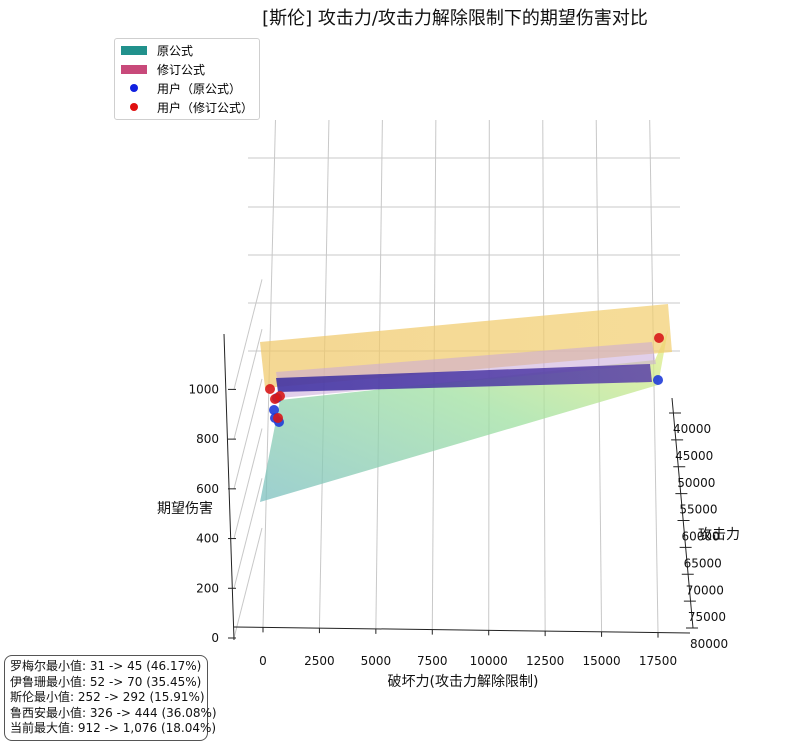  Describe the element at coordinates (319, 661) in the screenshot. I see `x-tick-label: 2500` at that location.